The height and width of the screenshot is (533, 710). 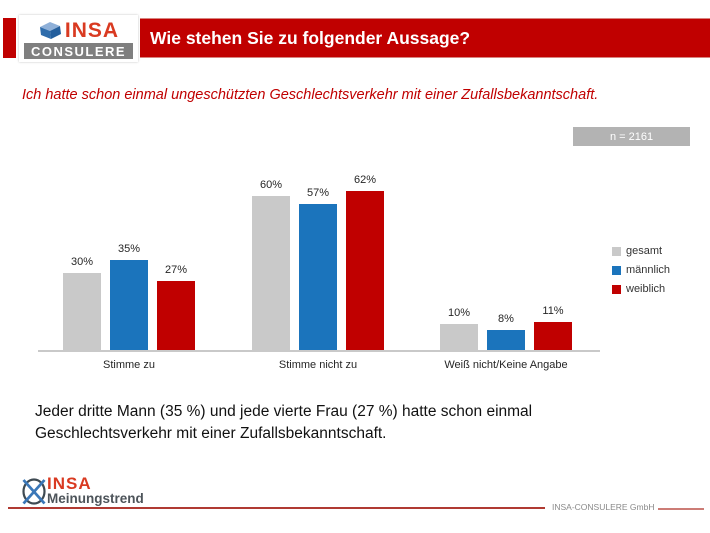 What do you see at coordinates (310, 37) in the screenshot?
I see `slide-title: Wie stehen Sie zu folgender Aussage?` at bounding box center [310, 37].